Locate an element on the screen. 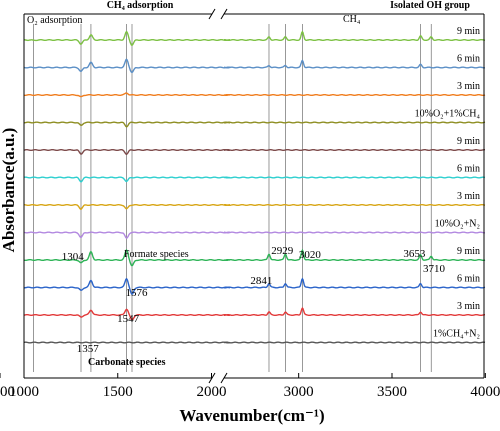  series-label-10: 3 min is located at coordinates (468, 306).